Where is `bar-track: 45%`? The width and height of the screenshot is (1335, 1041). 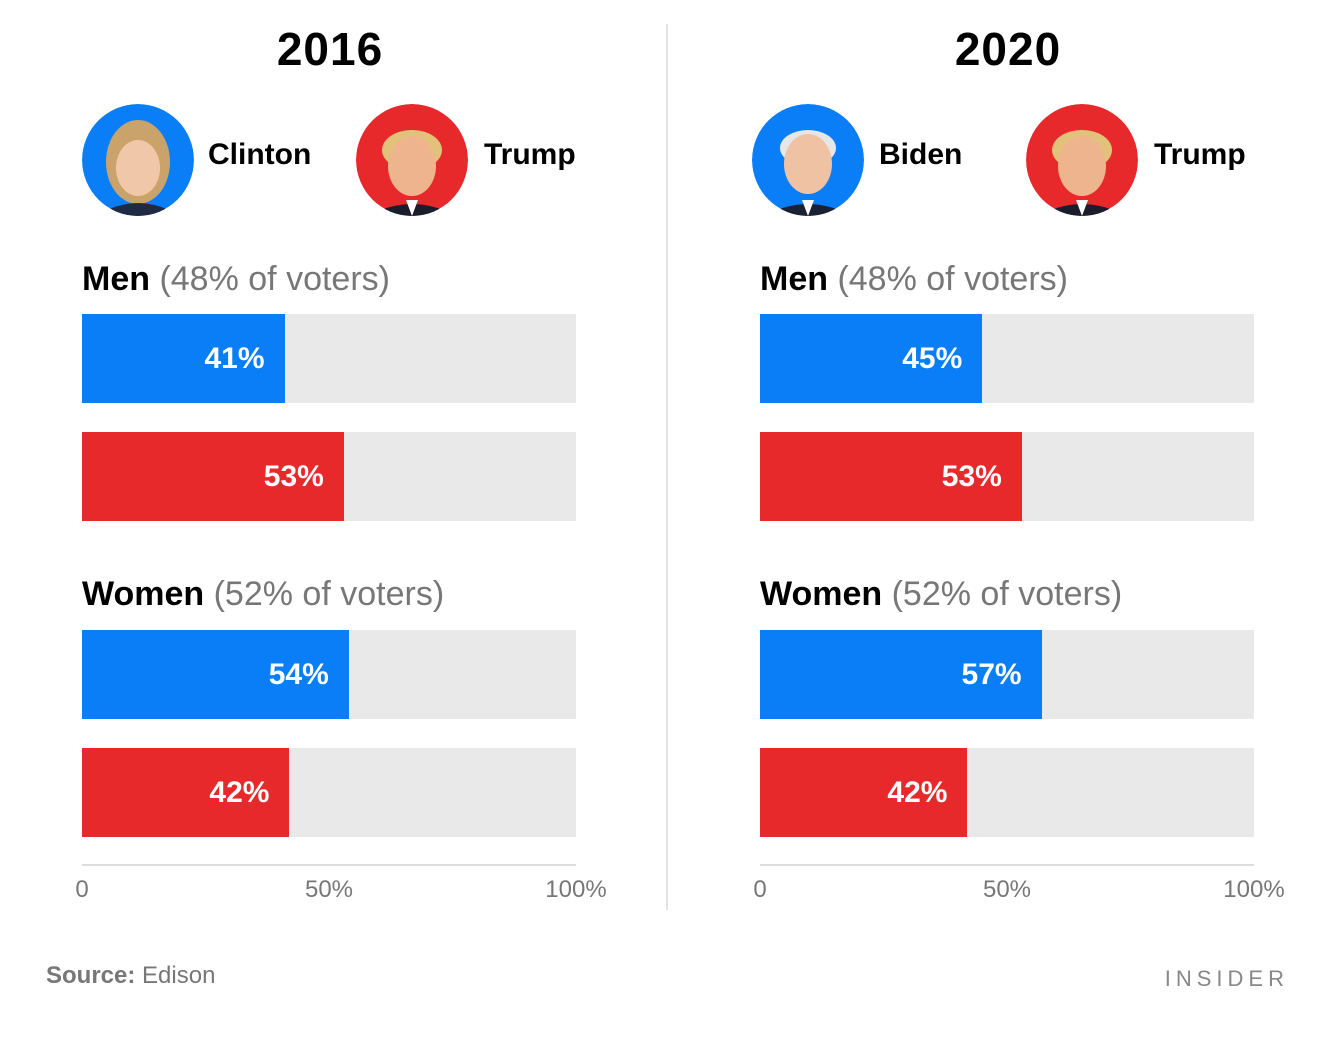
bar-track: 45% is located at coordinates (1007, 358).